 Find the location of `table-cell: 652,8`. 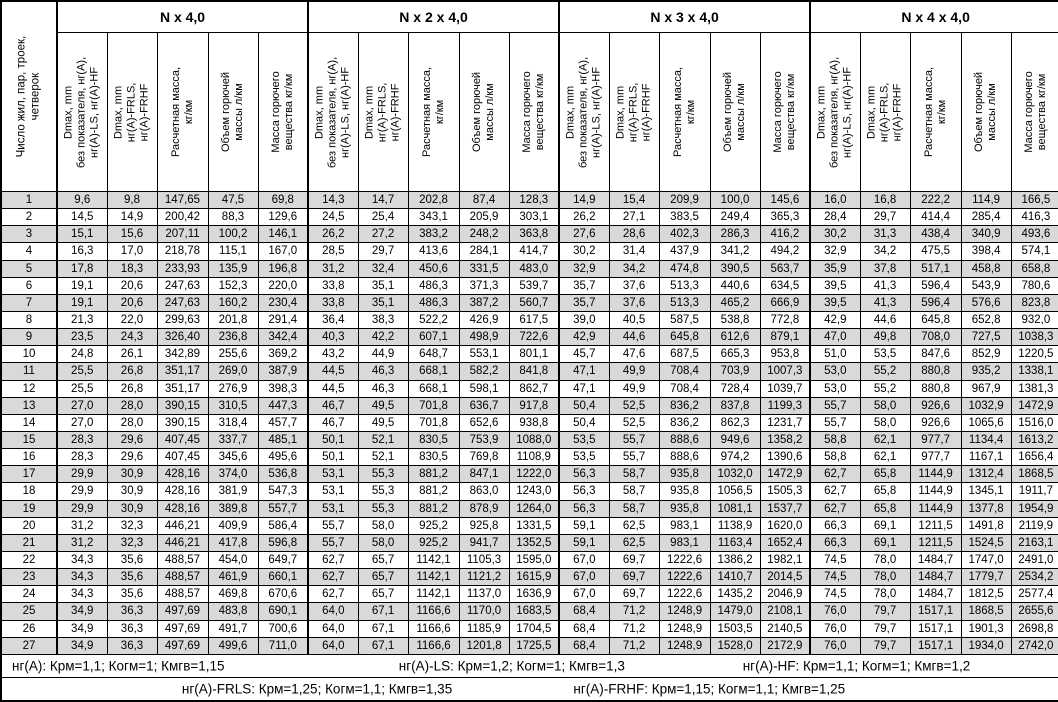

table-cell: 652,8 is located at coordinates (986, 320).